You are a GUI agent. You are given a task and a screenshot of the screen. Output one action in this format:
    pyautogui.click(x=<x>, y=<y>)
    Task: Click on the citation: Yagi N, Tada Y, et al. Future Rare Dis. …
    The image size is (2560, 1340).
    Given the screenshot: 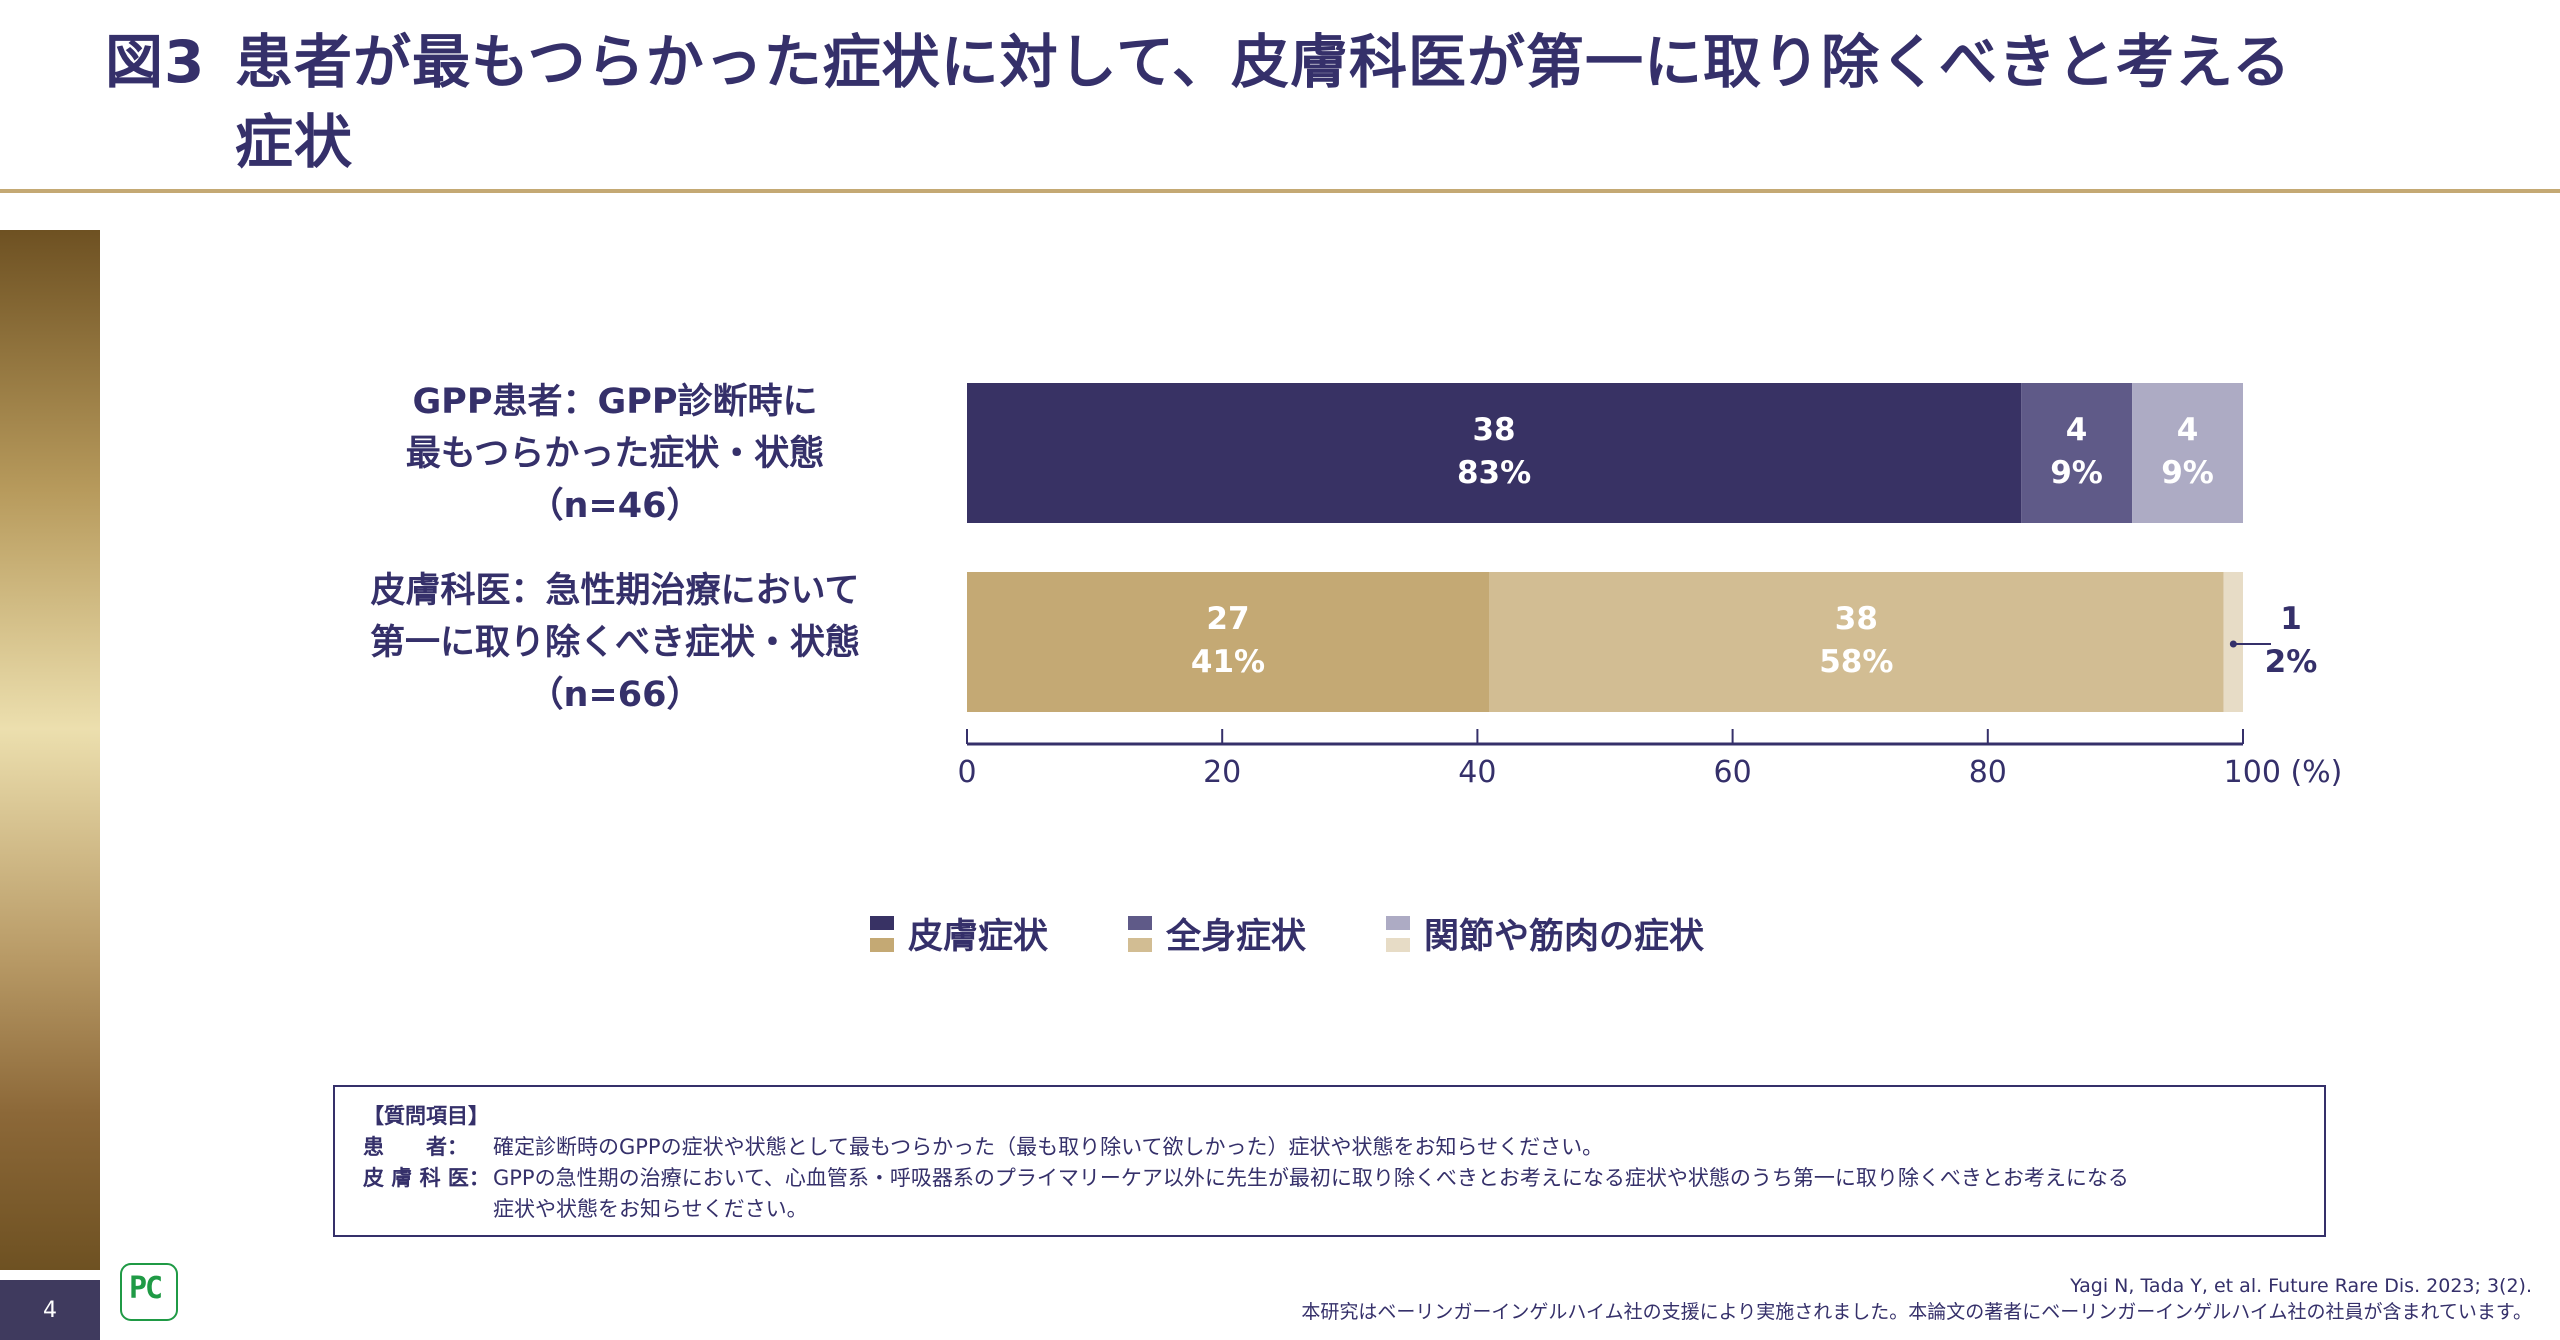 What is the action you would take?
    pyautogui.click(x=2301, y=1286)
    